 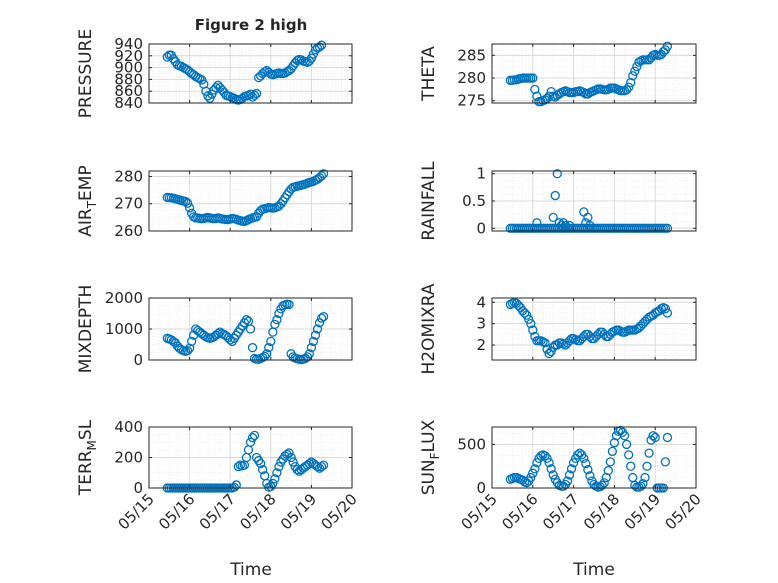 What do you see at coordinates (128, 44) in the screenshot?
I see `y-tick-label: 940` at bounding box center [128, 44].